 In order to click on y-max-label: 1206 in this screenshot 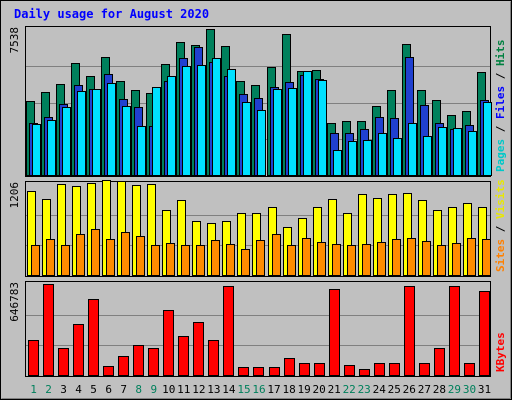, I will do `click(14, 195)`.